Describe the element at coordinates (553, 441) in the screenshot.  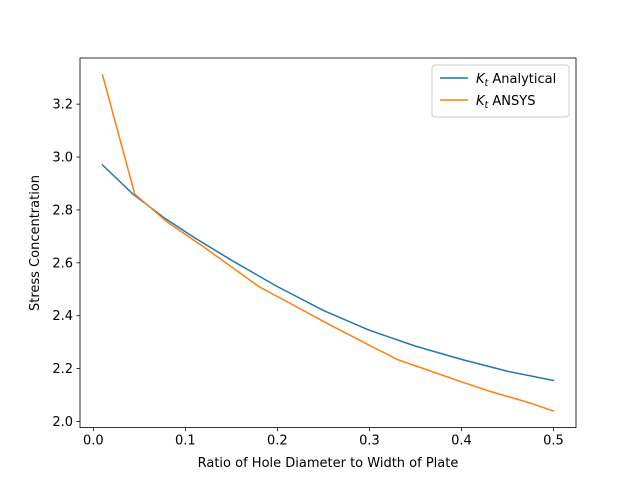
I see `x-tick-label: 0.5` at that location.